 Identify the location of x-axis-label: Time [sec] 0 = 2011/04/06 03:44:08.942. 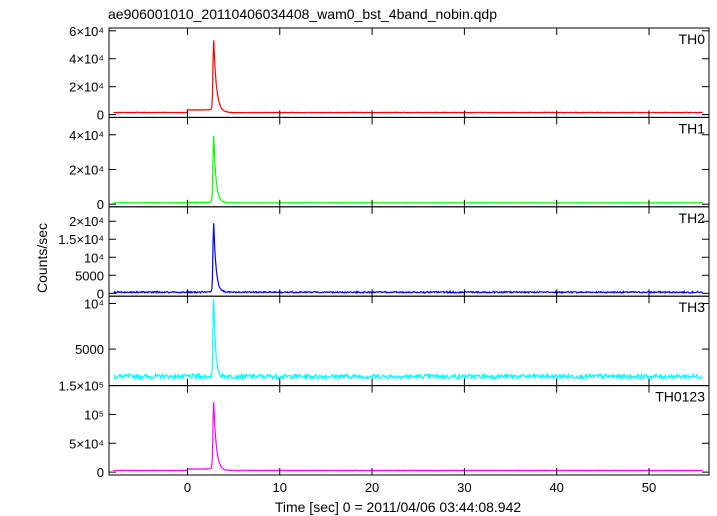
(398, 507).